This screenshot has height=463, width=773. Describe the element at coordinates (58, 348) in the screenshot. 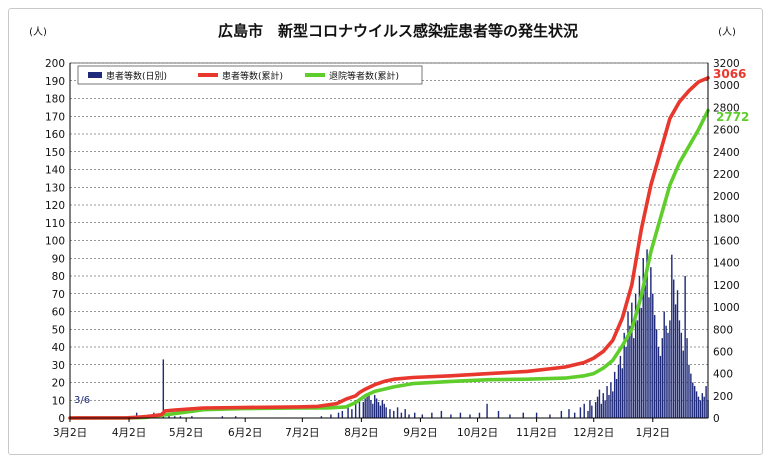

I see `y-left-tick-label: 40` at that location.